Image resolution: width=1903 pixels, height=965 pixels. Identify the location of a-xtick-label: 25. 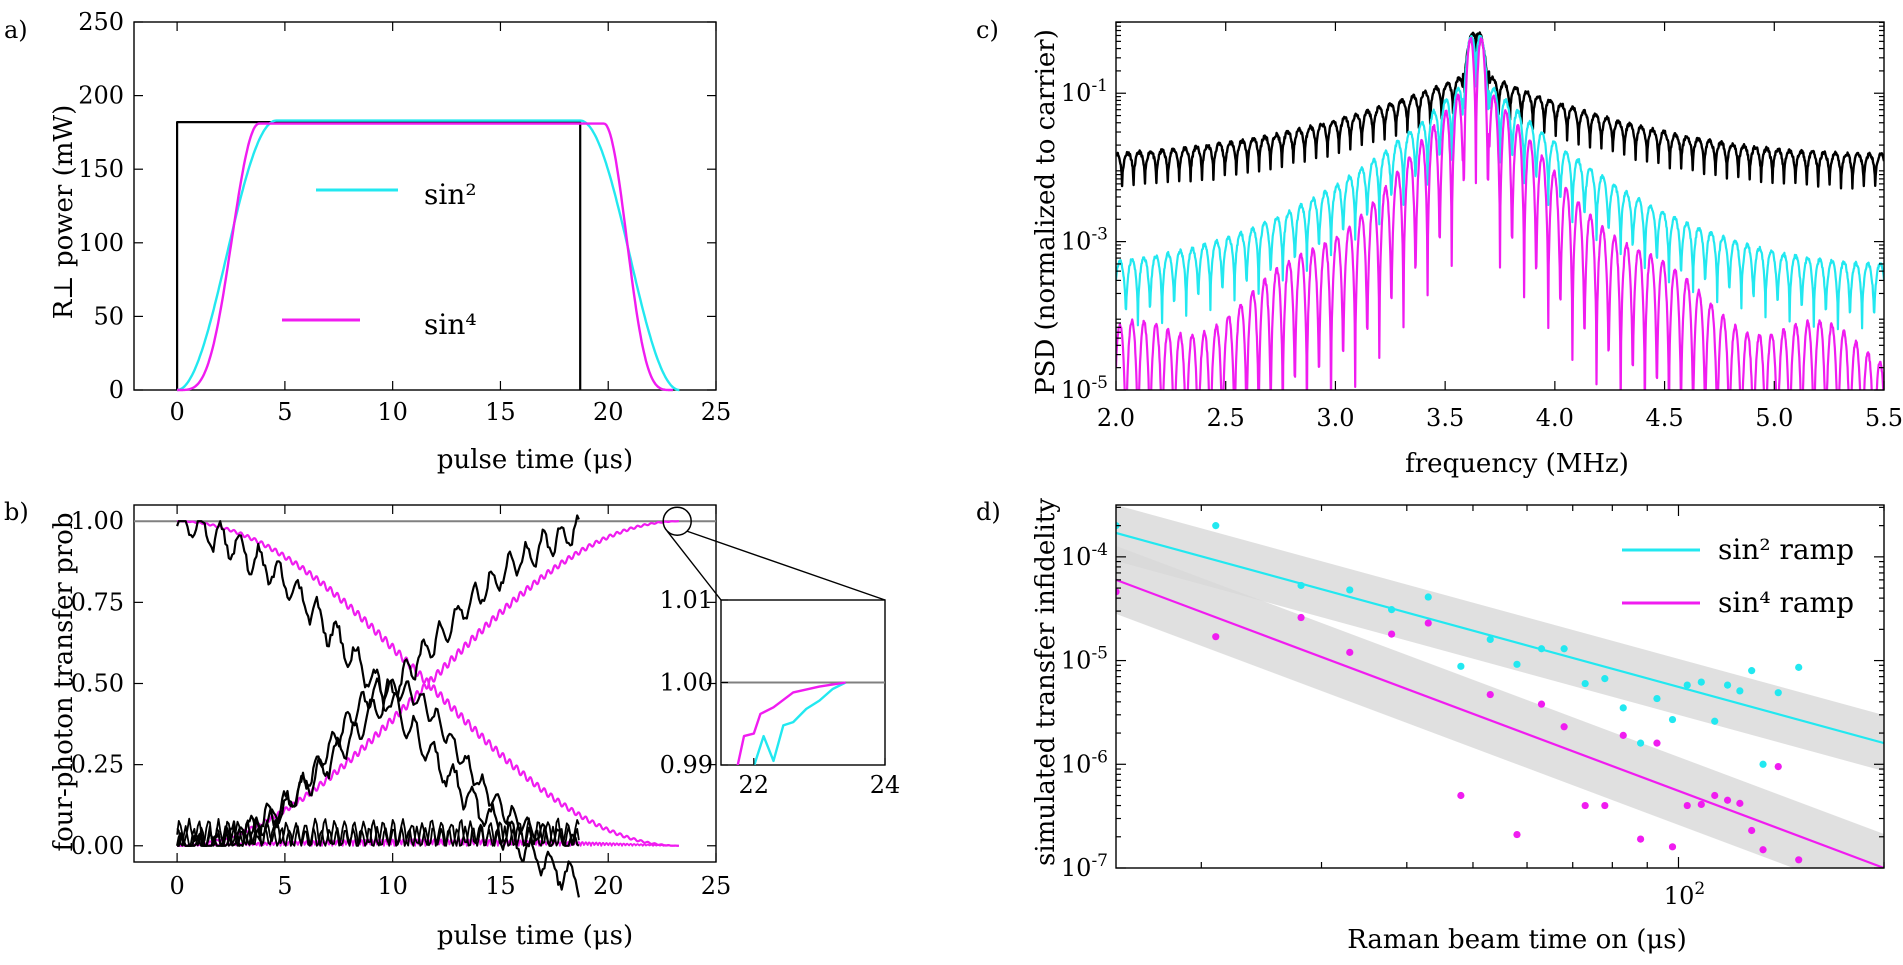
(716, 412).